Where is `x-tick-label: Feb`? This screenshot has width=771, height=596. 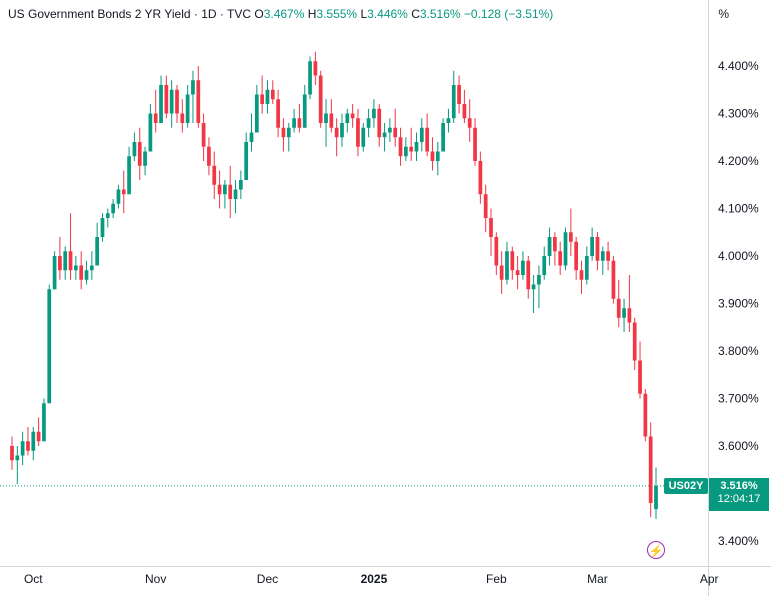 x-tick-label: Feb is located at coordinates (496, 579).